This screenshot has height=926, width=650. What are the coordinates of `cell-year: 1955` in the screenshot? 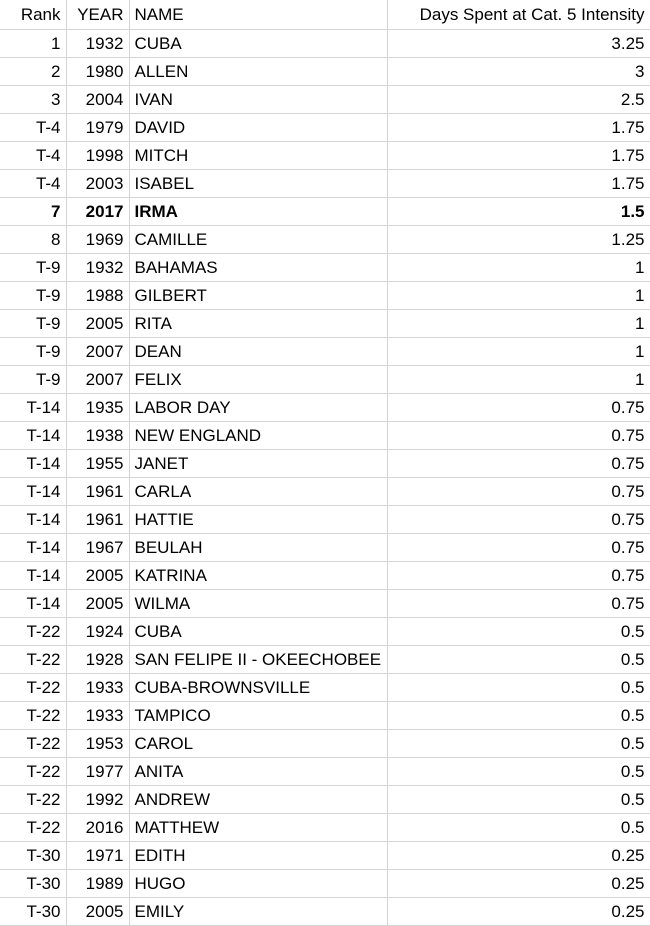 It's located at (98, 463).